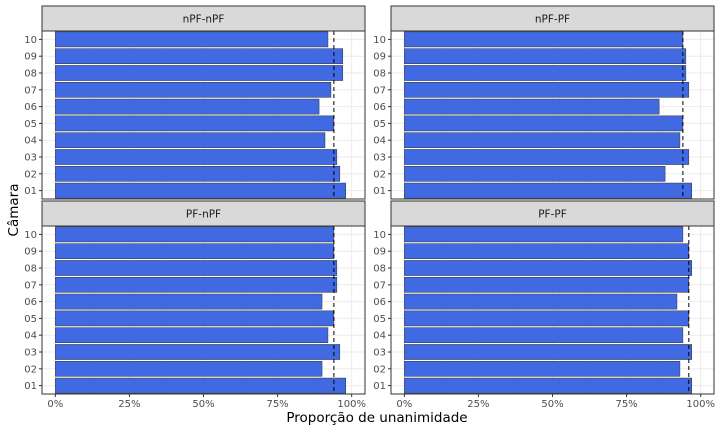 The image size is (720, 432). What do you see at coordinates (376, 418) in the screenshot?
I see `x-axis-title: Proporção de unanimidade` at bounding box center [376, 418].